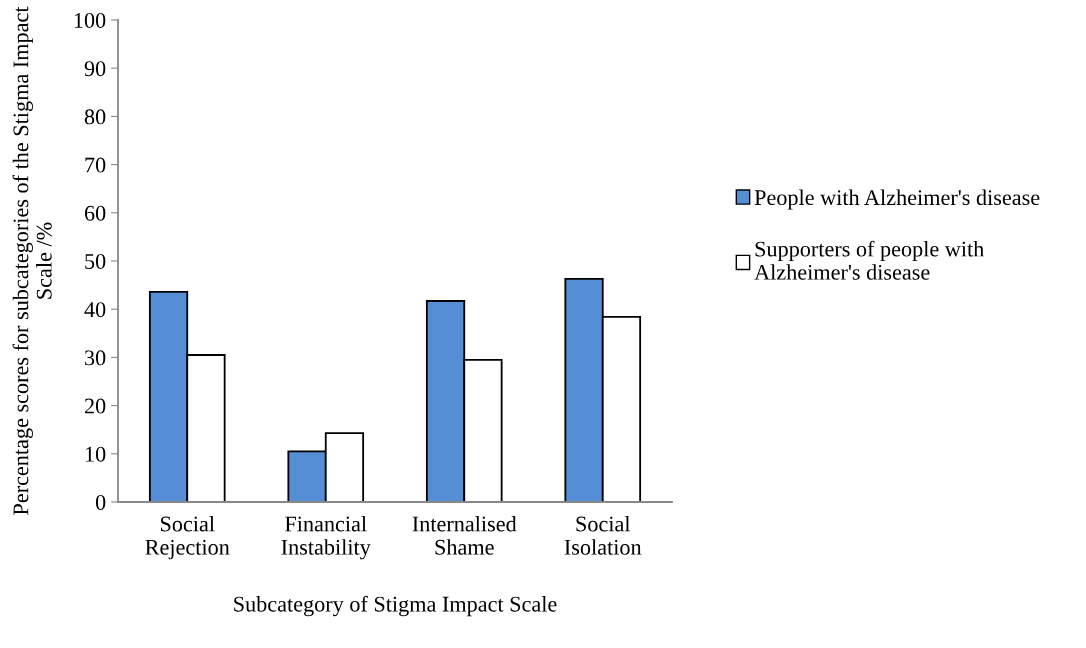 This screenshot has width=1086, height=648. What do you see at coordinates (95, 358) in the screenshot?
I see `y-tick-label: 30` at bounding box center [95, 358].